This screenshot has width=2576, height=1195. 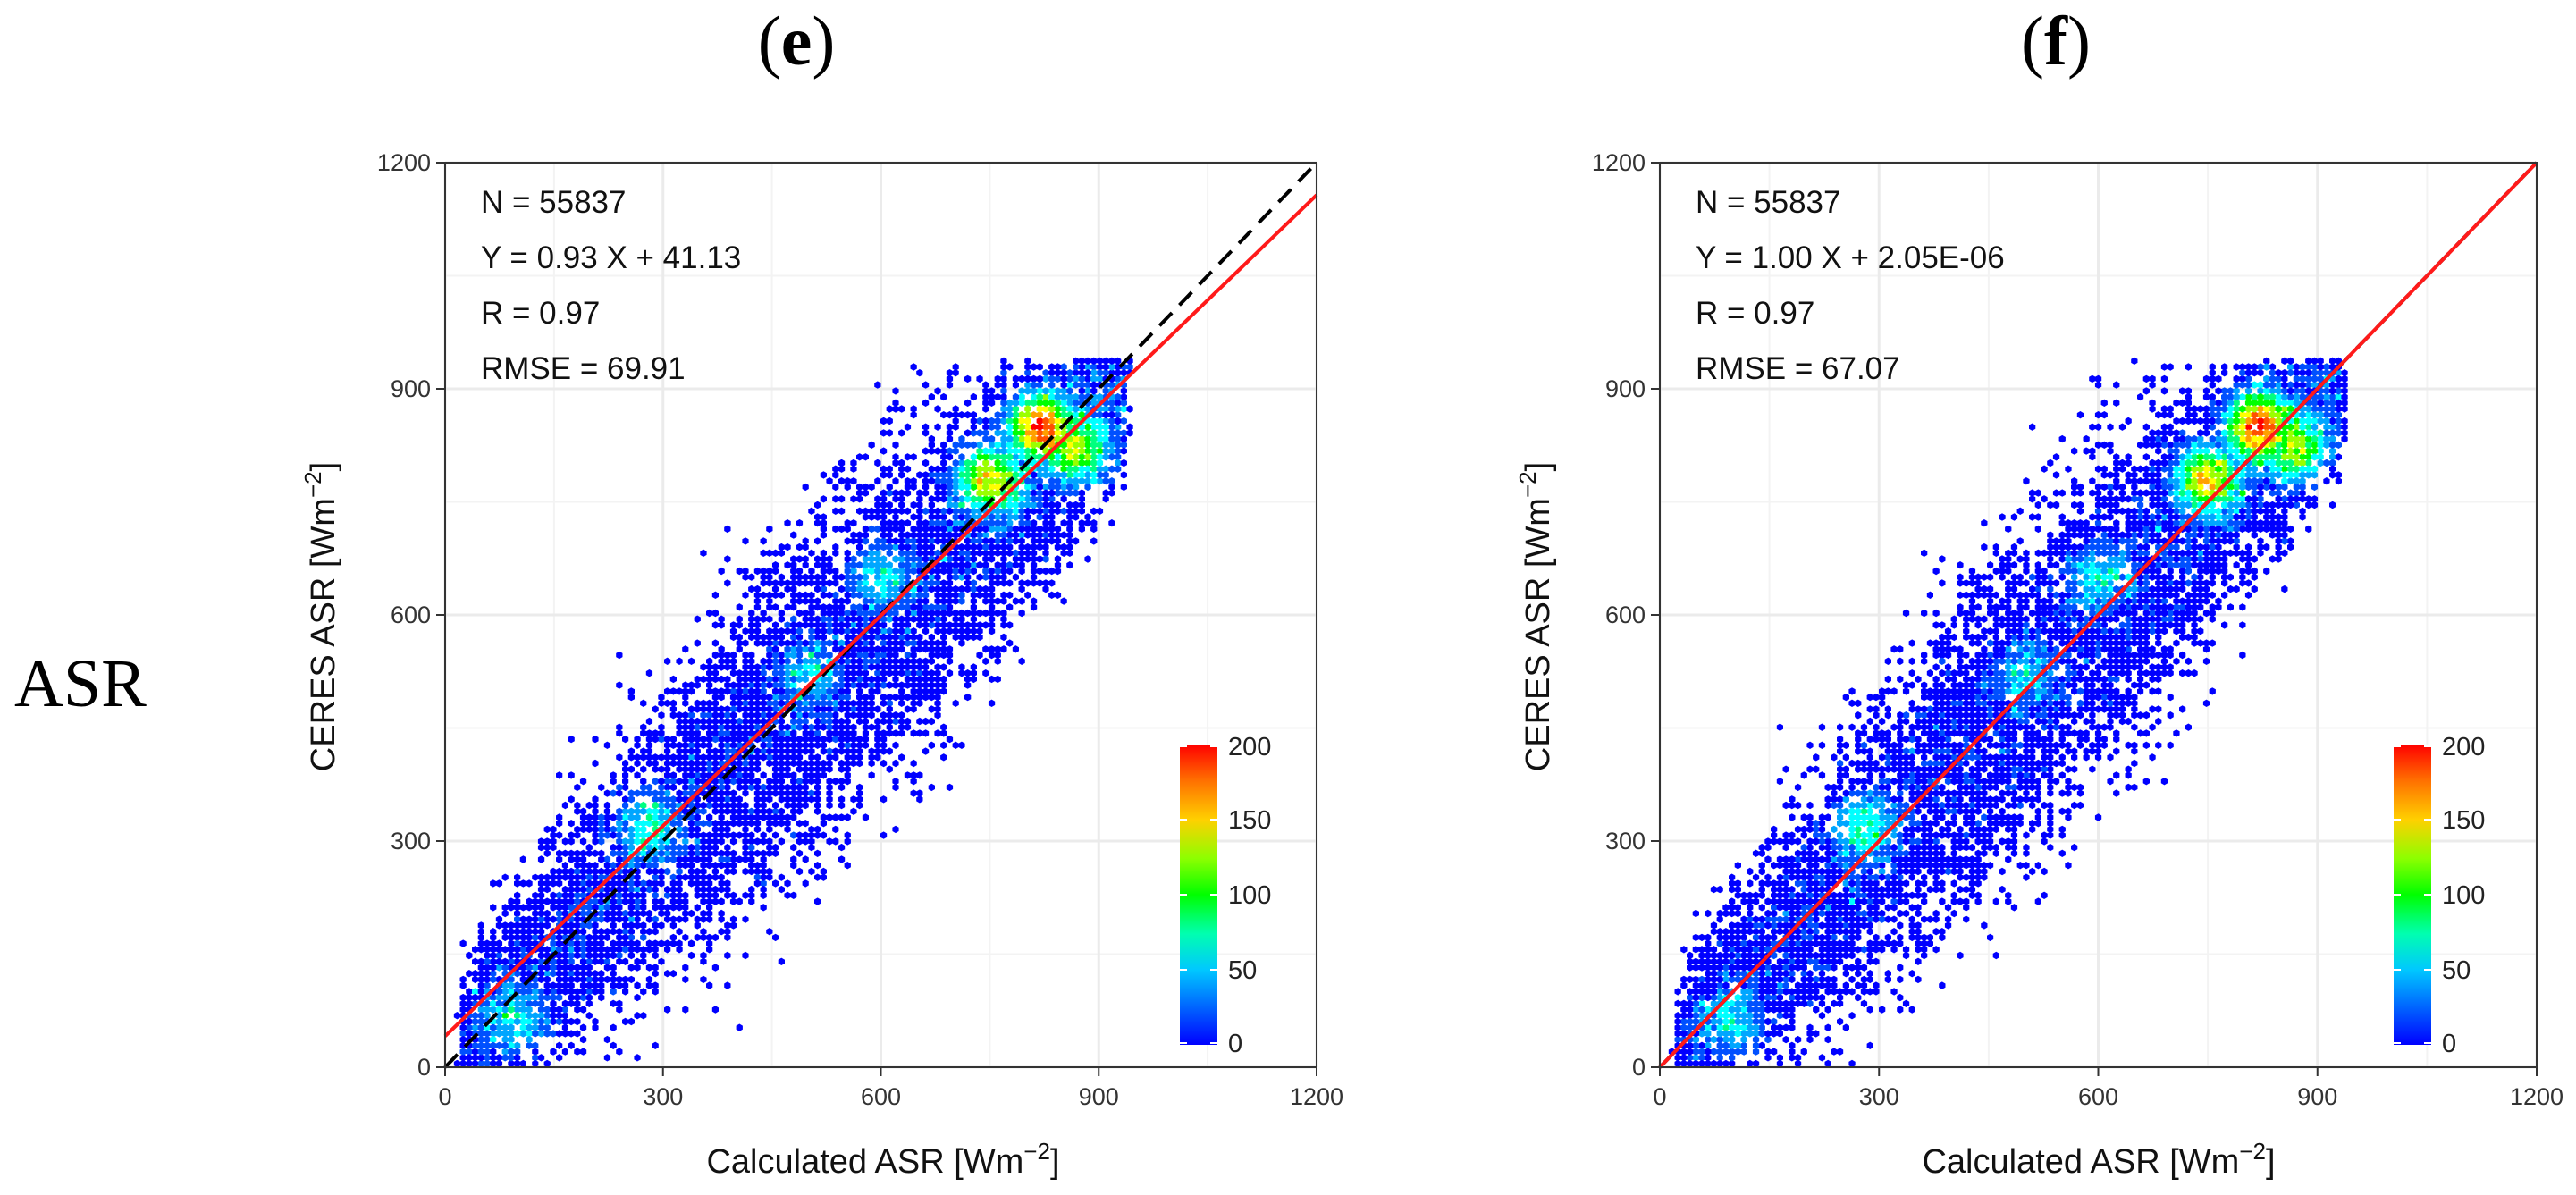 I want to click on panel-letter-e: e, so click(x=797, y=41).